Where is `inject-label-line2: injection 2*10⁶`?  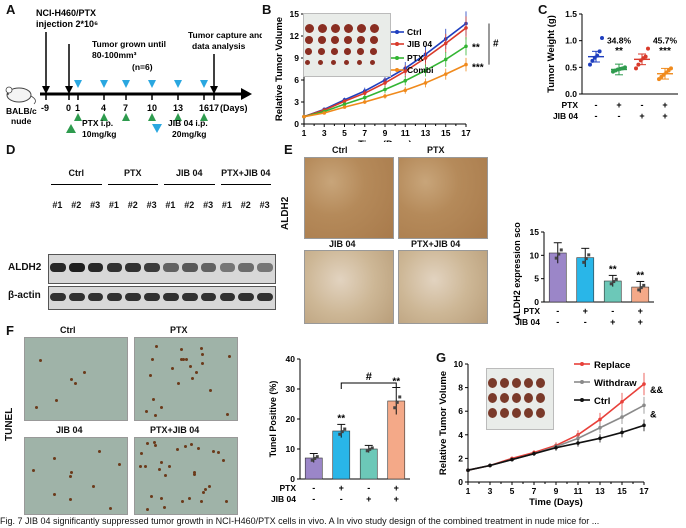
inject-label-line2: injection 2*10⁶ is located at coordinates (67, 24).